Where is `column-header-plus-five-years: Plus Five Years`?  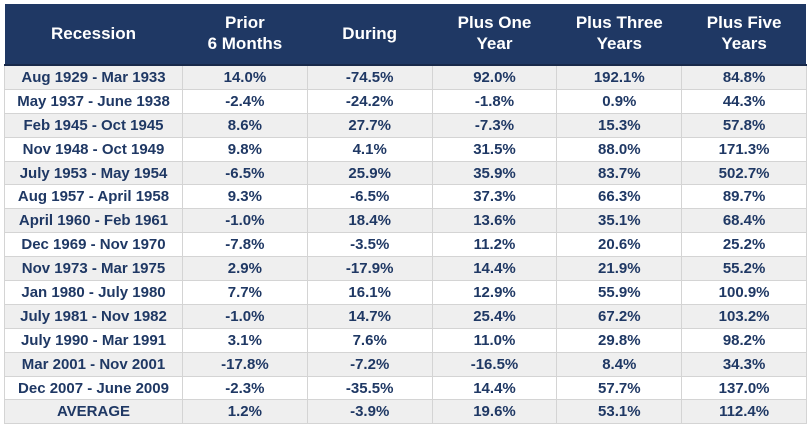 column-header-plus-five-years: Plus Five Years is located at coordinates (744, 35).